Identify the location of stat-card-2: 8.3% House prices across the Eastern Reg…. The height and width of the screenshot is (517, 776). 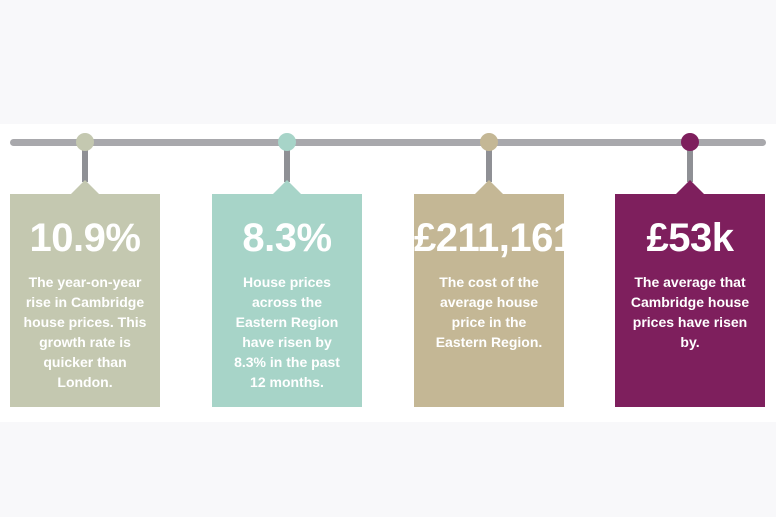
(287, 300).